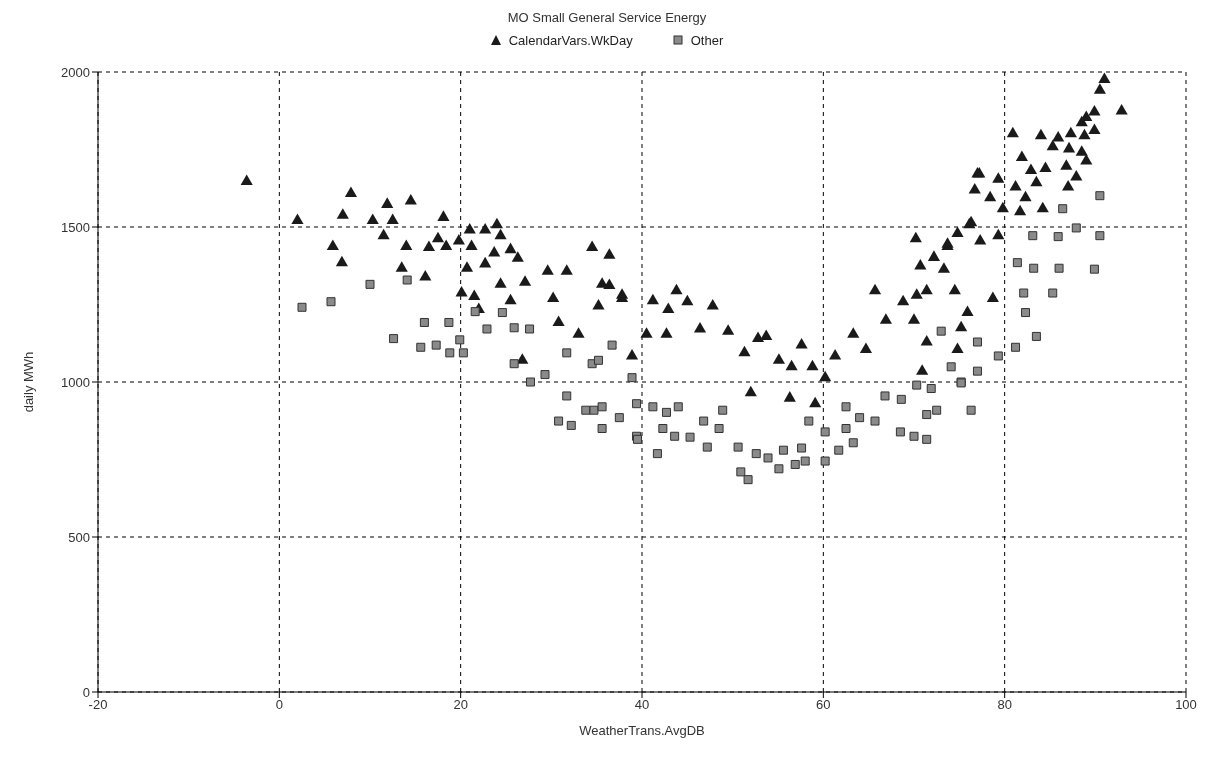  Describe the element at coordinates (79, 537) in the screenshot. I see `y-tick-label: 500` at that location.